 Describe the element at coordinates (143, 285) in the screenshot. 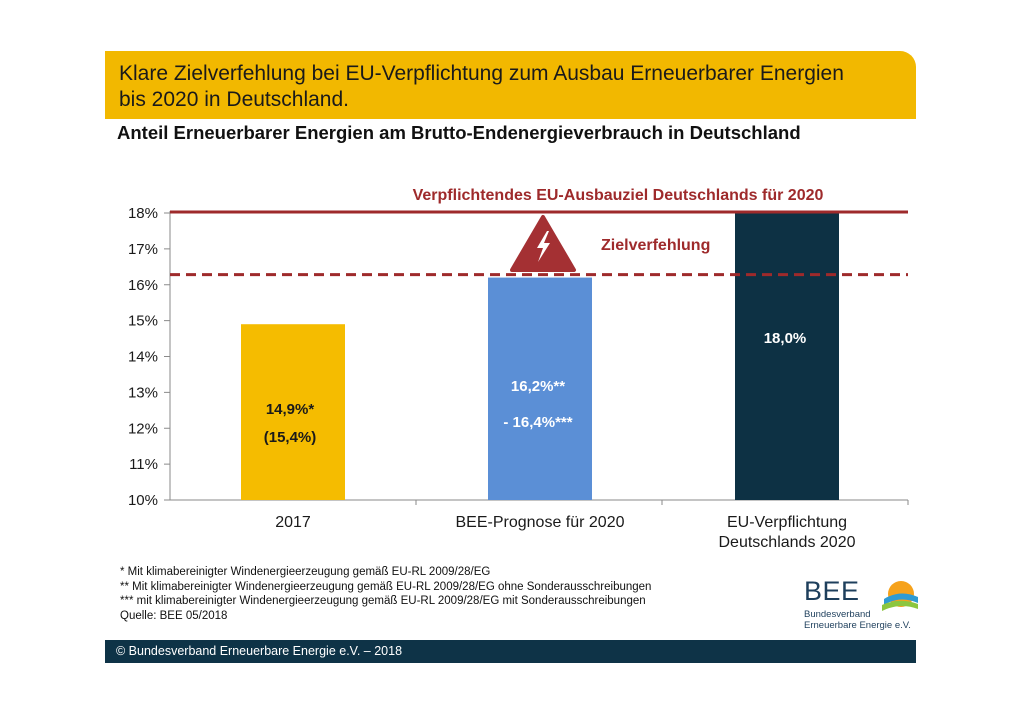

I see `y-tick-label: 16%` at that location.